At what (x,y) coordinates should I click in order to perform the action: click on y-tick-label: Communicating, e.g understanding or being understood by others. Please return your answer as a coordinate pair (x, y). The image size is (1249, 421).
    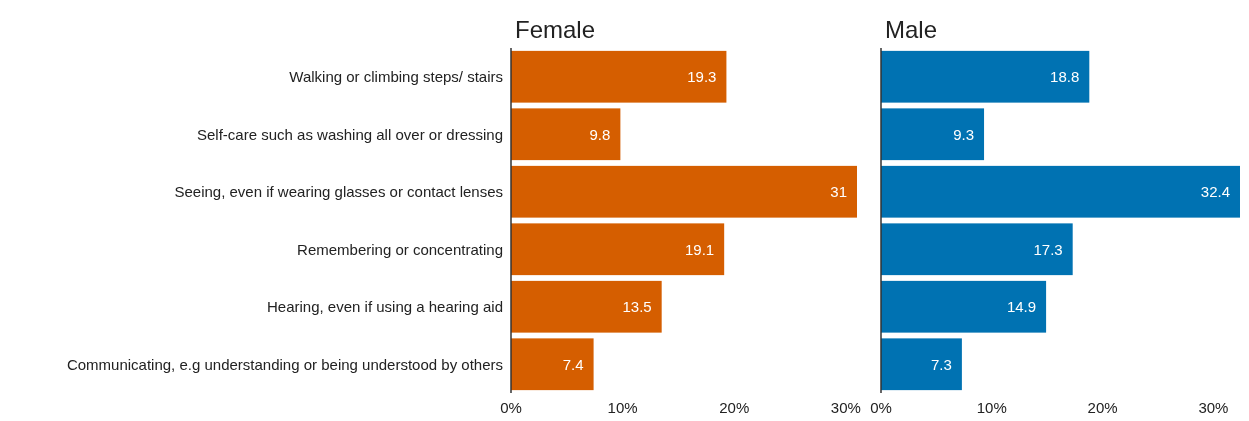
    Looking at the image, I should click on (284, 364).